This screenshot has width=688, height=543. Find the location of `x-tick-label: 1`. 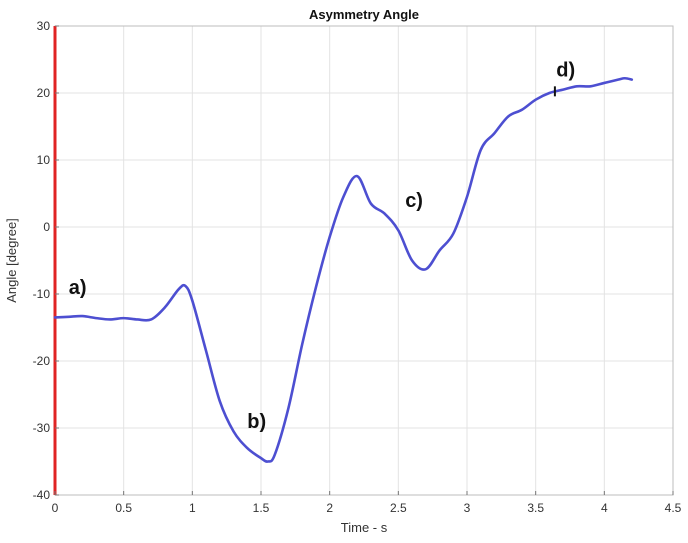

x-tick-label: 1 is located at coordinates (192, 508).